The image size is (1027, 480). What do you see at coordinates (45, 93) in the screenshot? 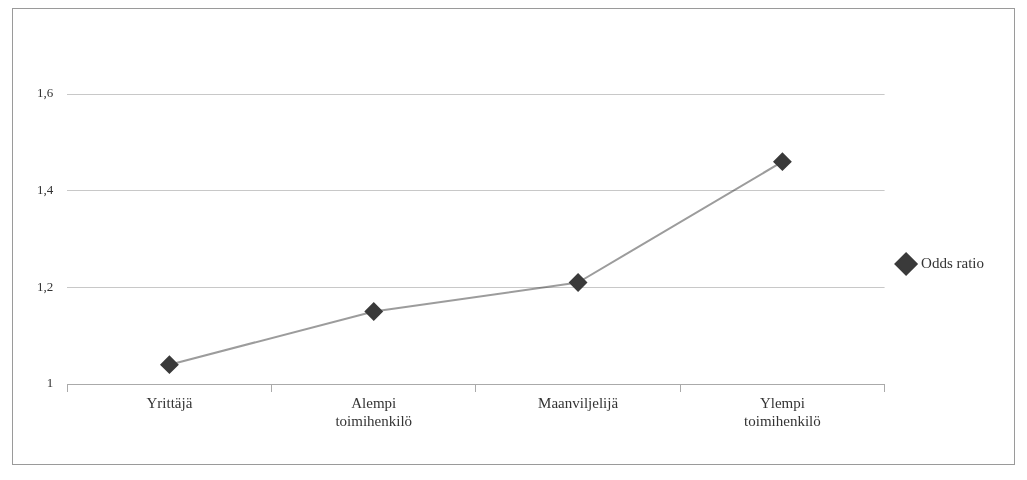
I see `y-tick-label: 1,6` at bounding box center [45, 93].